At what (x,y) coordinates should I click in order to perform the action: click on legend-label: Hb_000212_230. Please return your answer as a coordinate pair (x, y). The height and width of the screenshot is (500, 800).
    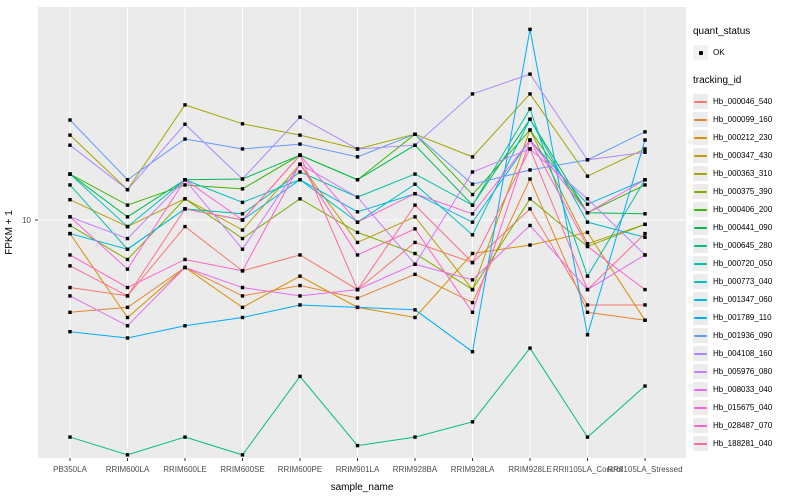
    Looking at the image, I should click on (743, 137).